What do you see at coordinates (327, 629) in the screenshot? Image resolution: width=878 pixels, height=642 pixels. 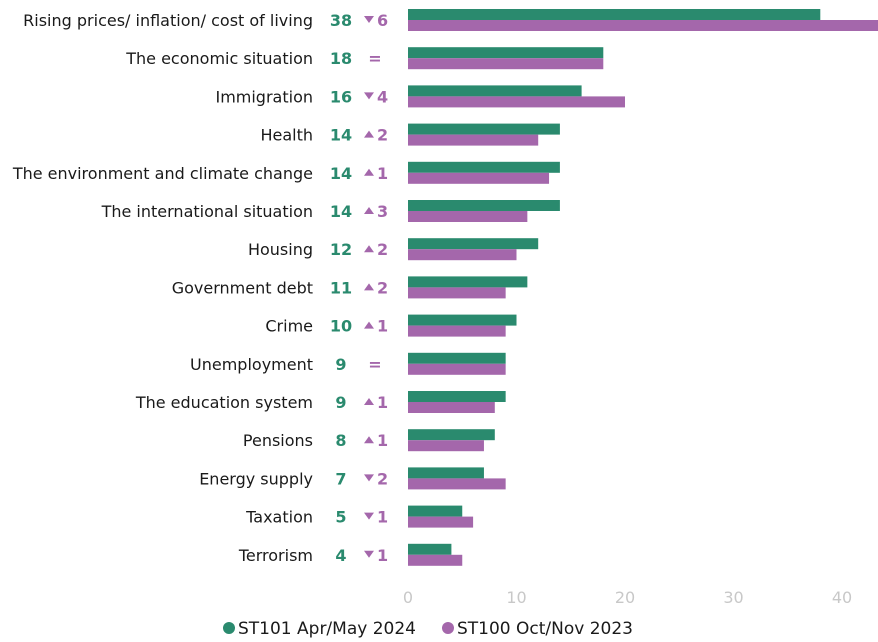 I see `legend-label-series-1: ST101 Apr/May 2024` at bounding box center [327, 629].